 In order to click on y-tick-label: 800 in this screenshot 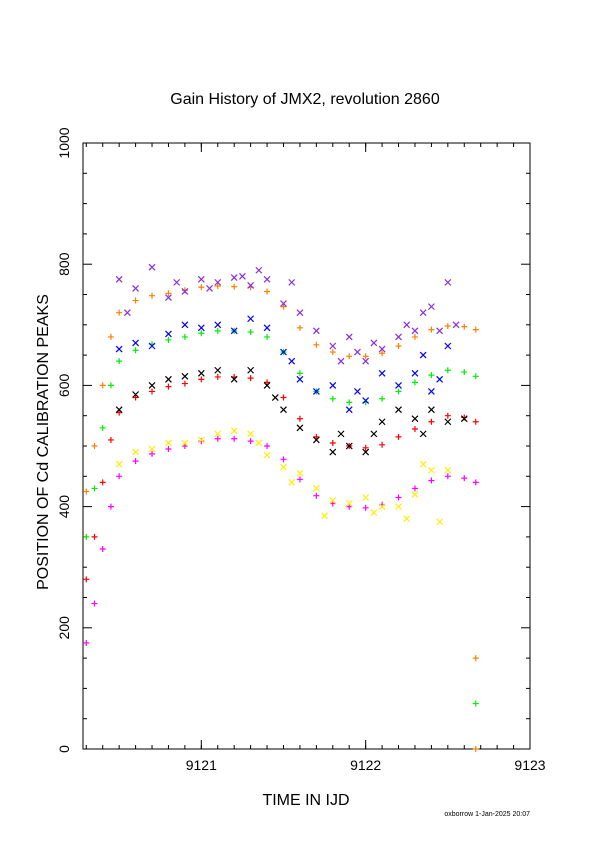, I will do `click(64, 264)`.